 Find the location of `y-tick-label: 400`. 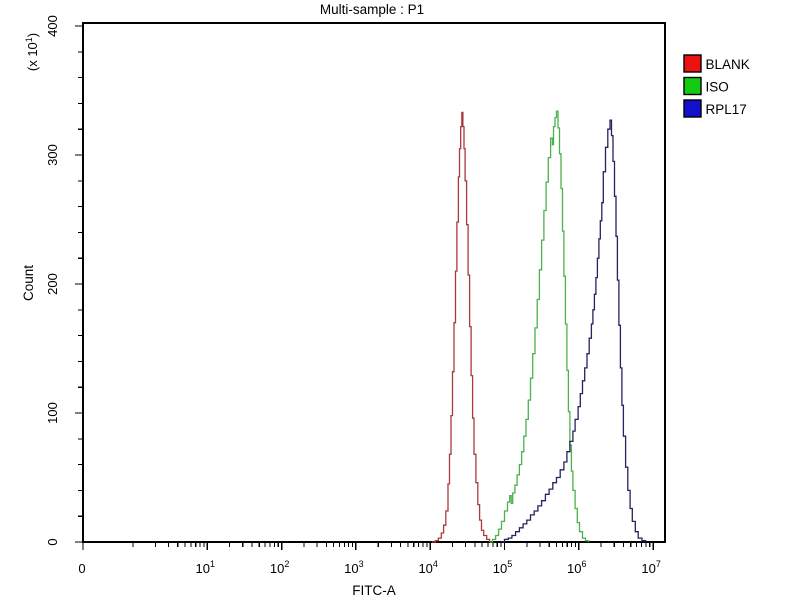

y-tick-label: 400 is located at coordinates (52, 26).